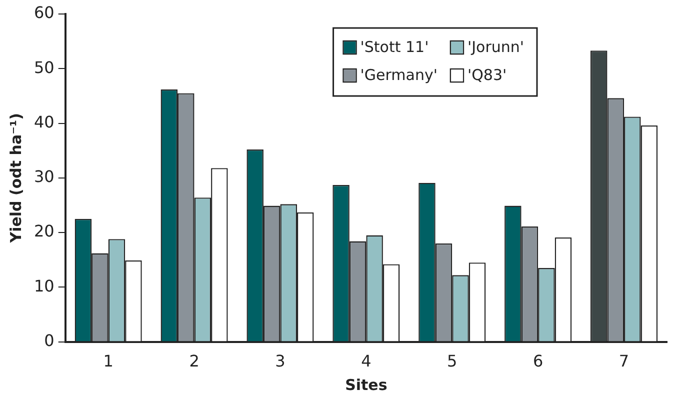 The width and height of the screenshot is (685, 401). I want to click on x-tick-label: 2, so click(194, 361).